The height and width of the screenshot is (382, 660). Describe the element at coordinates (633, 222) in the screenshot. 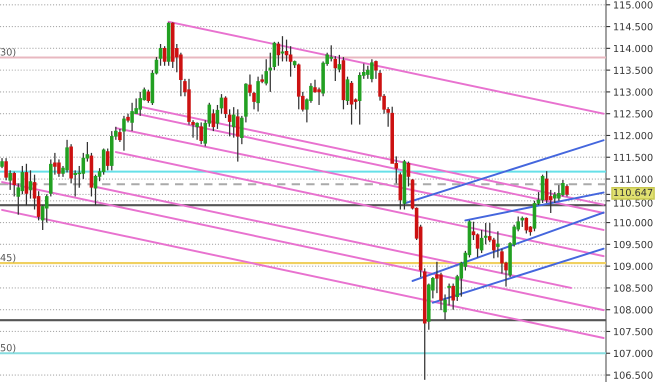

I see `y-tick-label: 110.000` at that location.